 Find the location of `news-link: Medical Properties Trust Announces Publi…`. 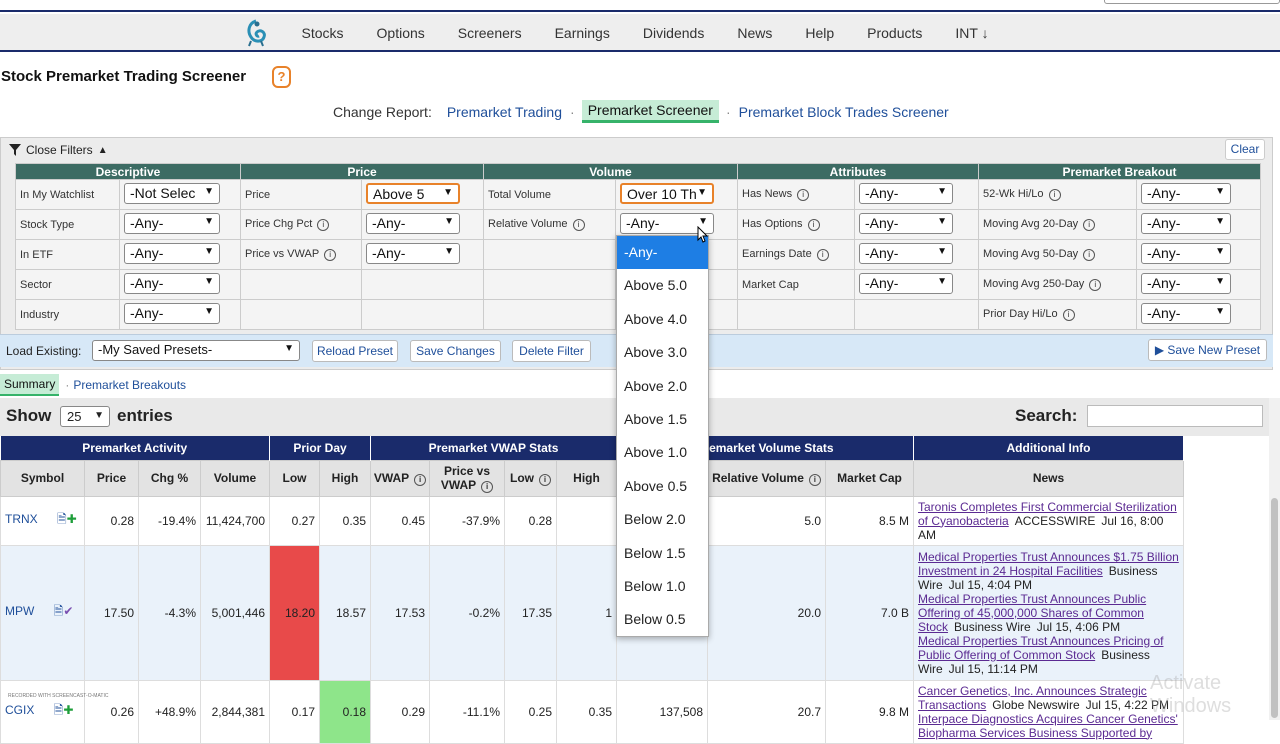

news-link: Medical Properties Trust Announces Publi… is located at coordinates (1032, 612).